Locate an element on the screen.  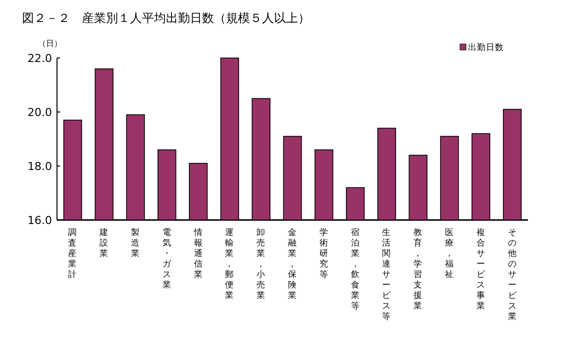
x-tick-label: 複合サービス事業 is located at coordinates (481, 269).